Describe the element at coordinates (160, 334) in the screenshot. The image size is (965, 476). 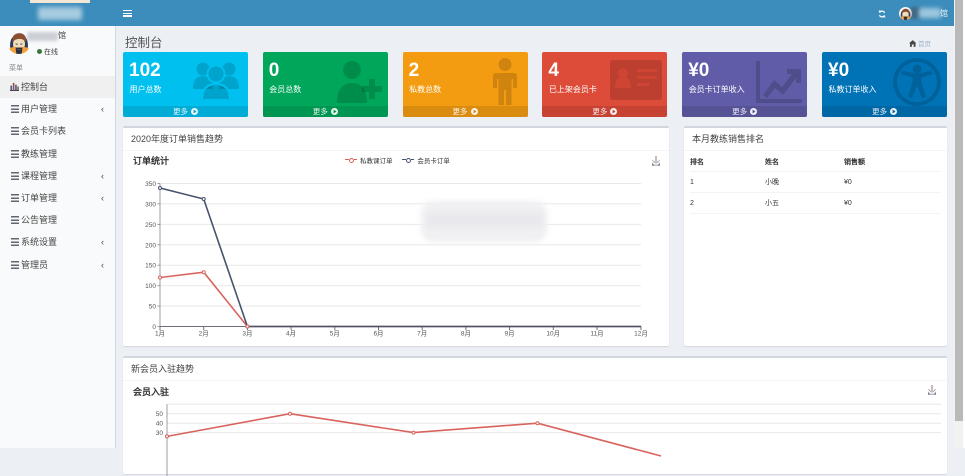
I see `svg-text: 1月` at that location.